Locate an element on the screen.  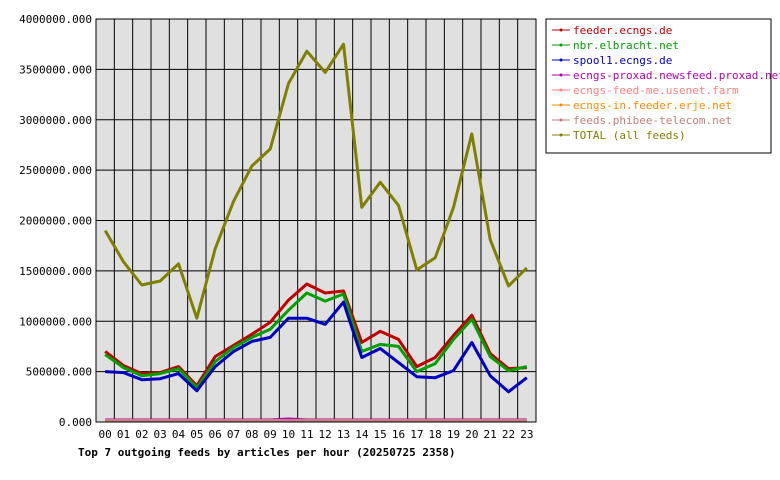
y-tick-label: 0.000 is located at coordinates (75, 422).